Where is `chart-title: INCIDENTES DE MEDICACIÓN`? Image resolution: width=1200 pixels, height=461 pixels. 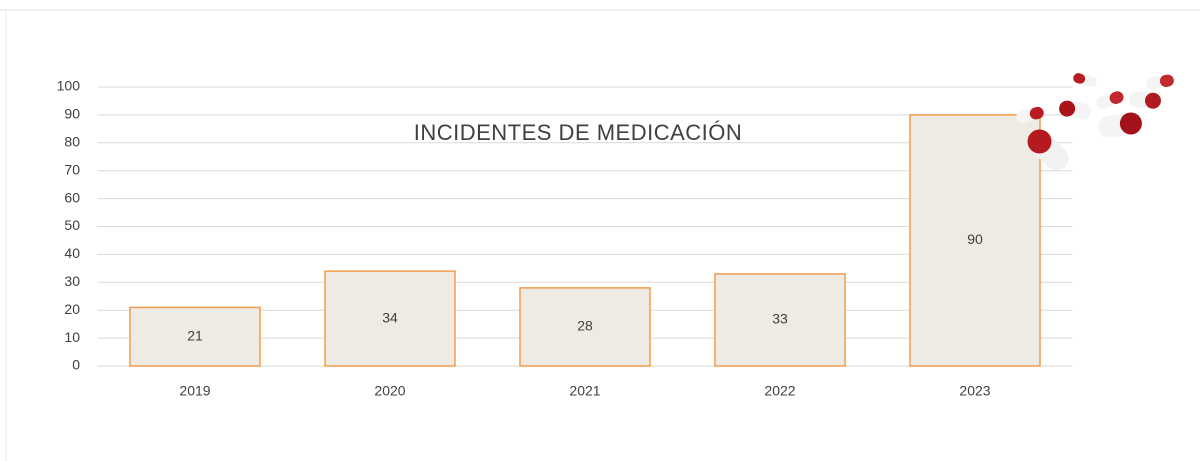 chart-title: INCIDENTES DE MEDICACIÓN is located at coordinates (578, 132).